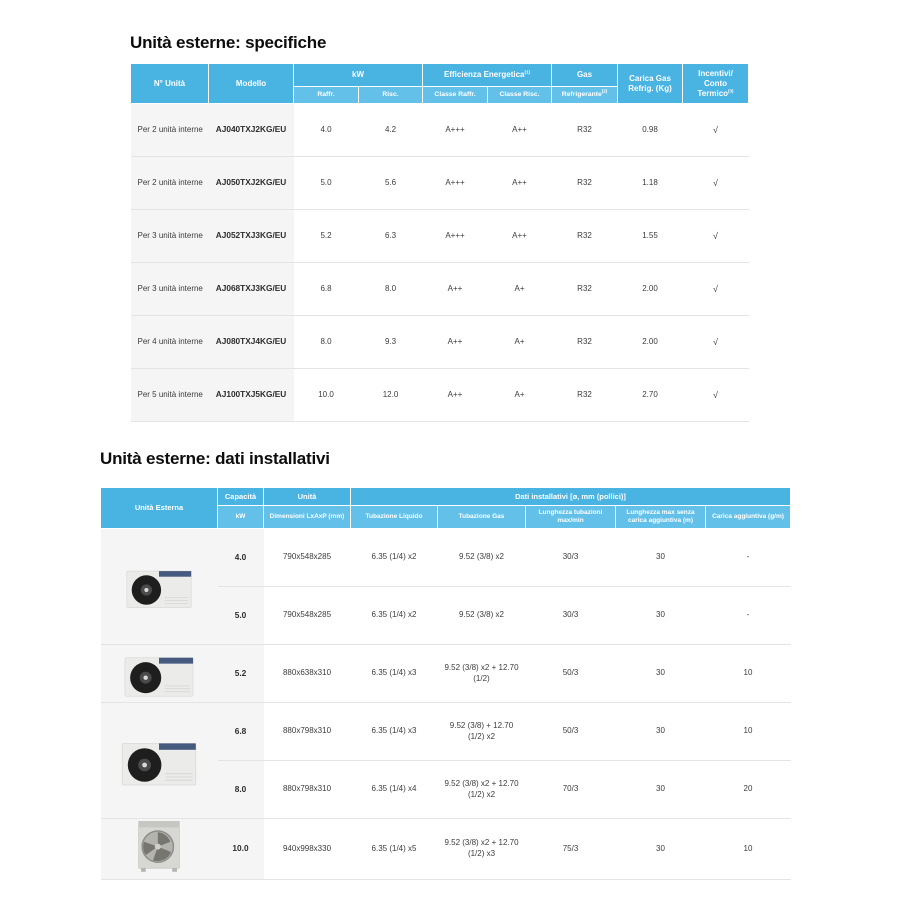 This screenshot has width=900, height=900. What do you see at coordinates (527, 72) in the screenshot?
I see `footnote-ref-1: (1)` at bounding box center [527, 72].